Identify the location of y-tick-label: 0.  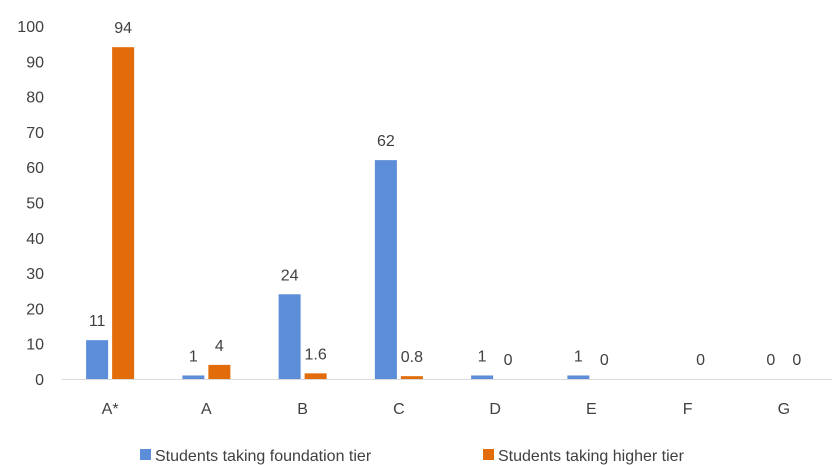
(39, 380).